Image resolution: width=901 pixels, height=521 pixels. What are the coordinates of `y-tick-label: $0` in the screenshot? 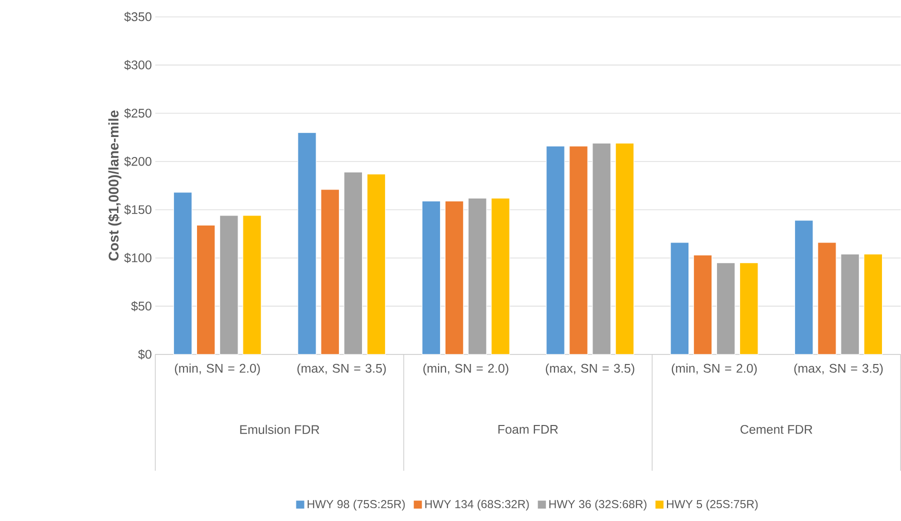 It's located at (145, 354).